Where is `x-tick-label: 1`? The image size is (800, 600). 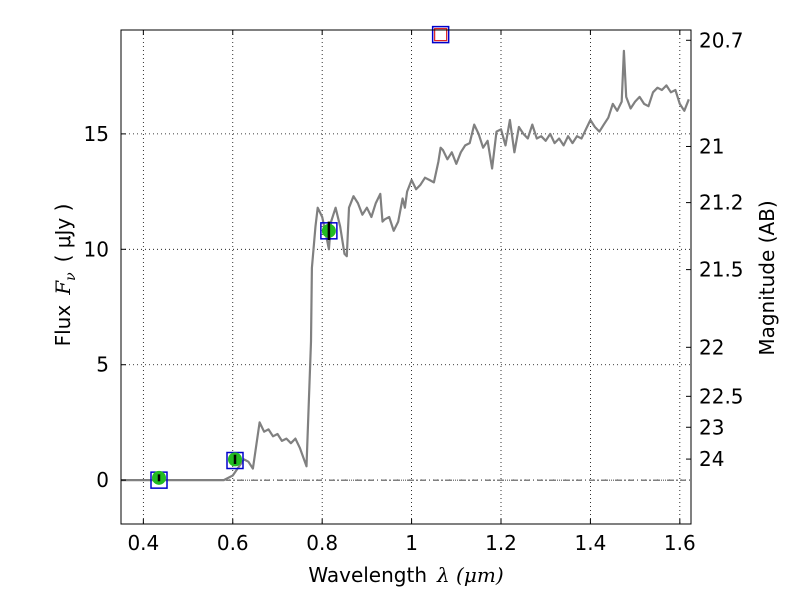 x-tick-label: 1 is located at coordinates (411, 543).